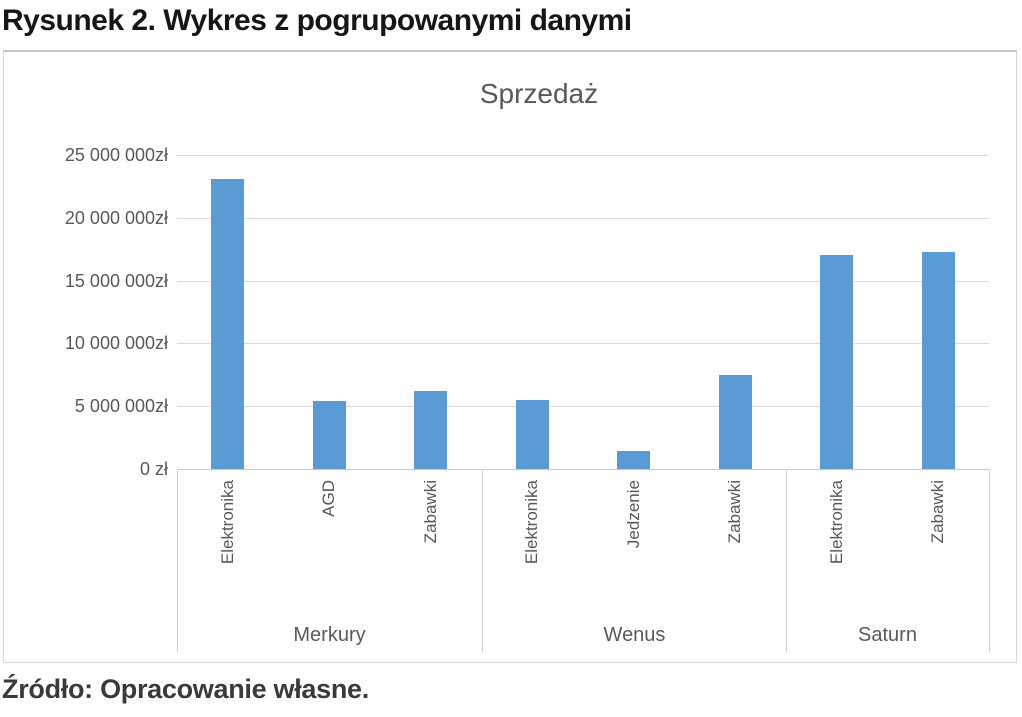 The width and height of the screenshot is (1022, 717). I want to click on y-axis-tick-label: 0 zł, so click(153, 469).